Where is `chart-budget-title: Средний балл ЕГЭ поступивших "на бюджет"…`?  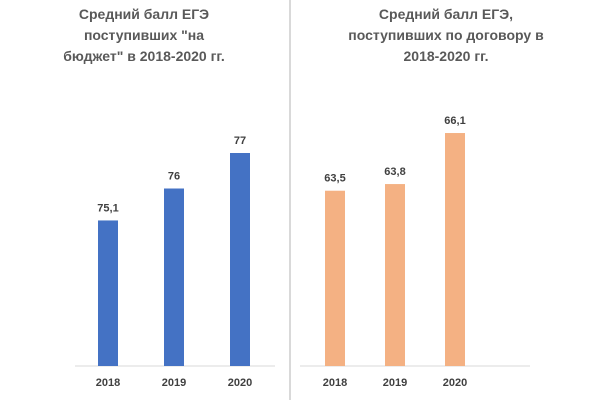
chart-budget-title: Средний балл ЕГЭ поступивших "на бюджет"… is located at coordinates (144, 35).